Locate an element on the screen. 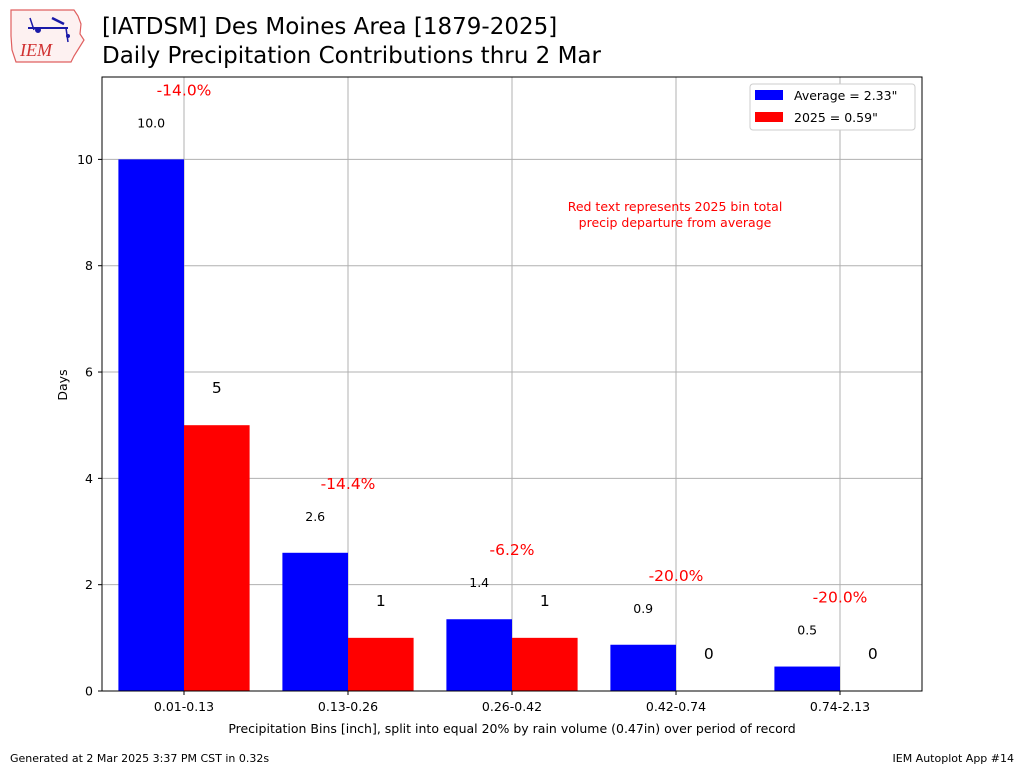  y-tick-label: 4 is located at coordinates (89, 478).